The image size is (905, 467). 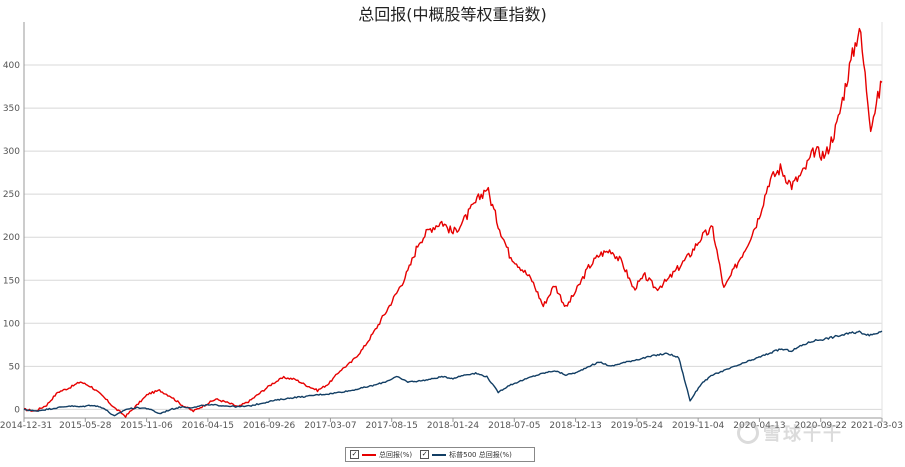 What do you see at coordinates (330, 426) in the screenshot?
I see `x-tick-label: 2017-03-07` at bounding box center [330, 426].